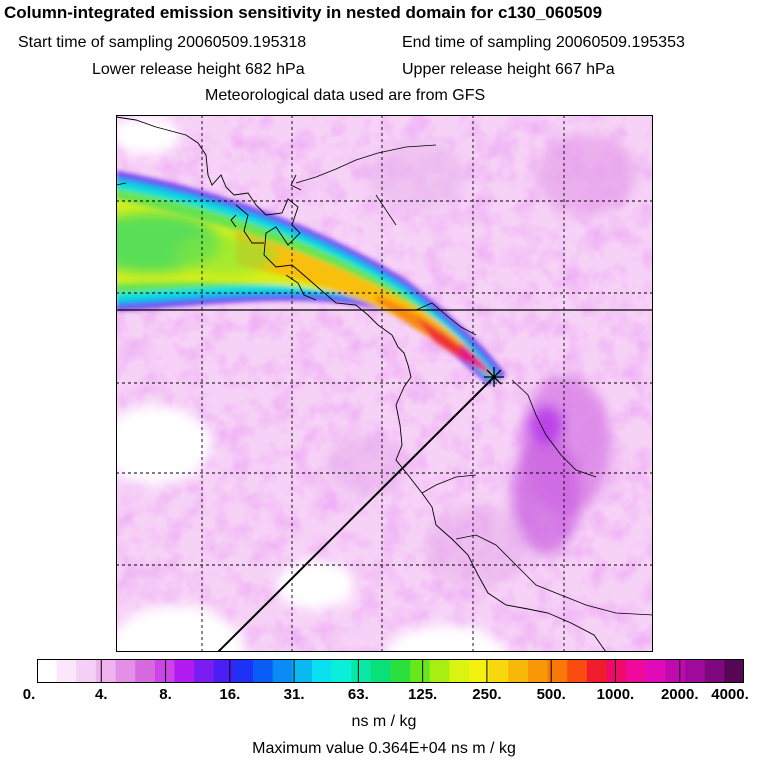 The height and width of the screenshot is (768, 768). Describe the element at coordinates (487, 694) in the screenshot. I see `colorbar-tick-label: 250.` at that location.